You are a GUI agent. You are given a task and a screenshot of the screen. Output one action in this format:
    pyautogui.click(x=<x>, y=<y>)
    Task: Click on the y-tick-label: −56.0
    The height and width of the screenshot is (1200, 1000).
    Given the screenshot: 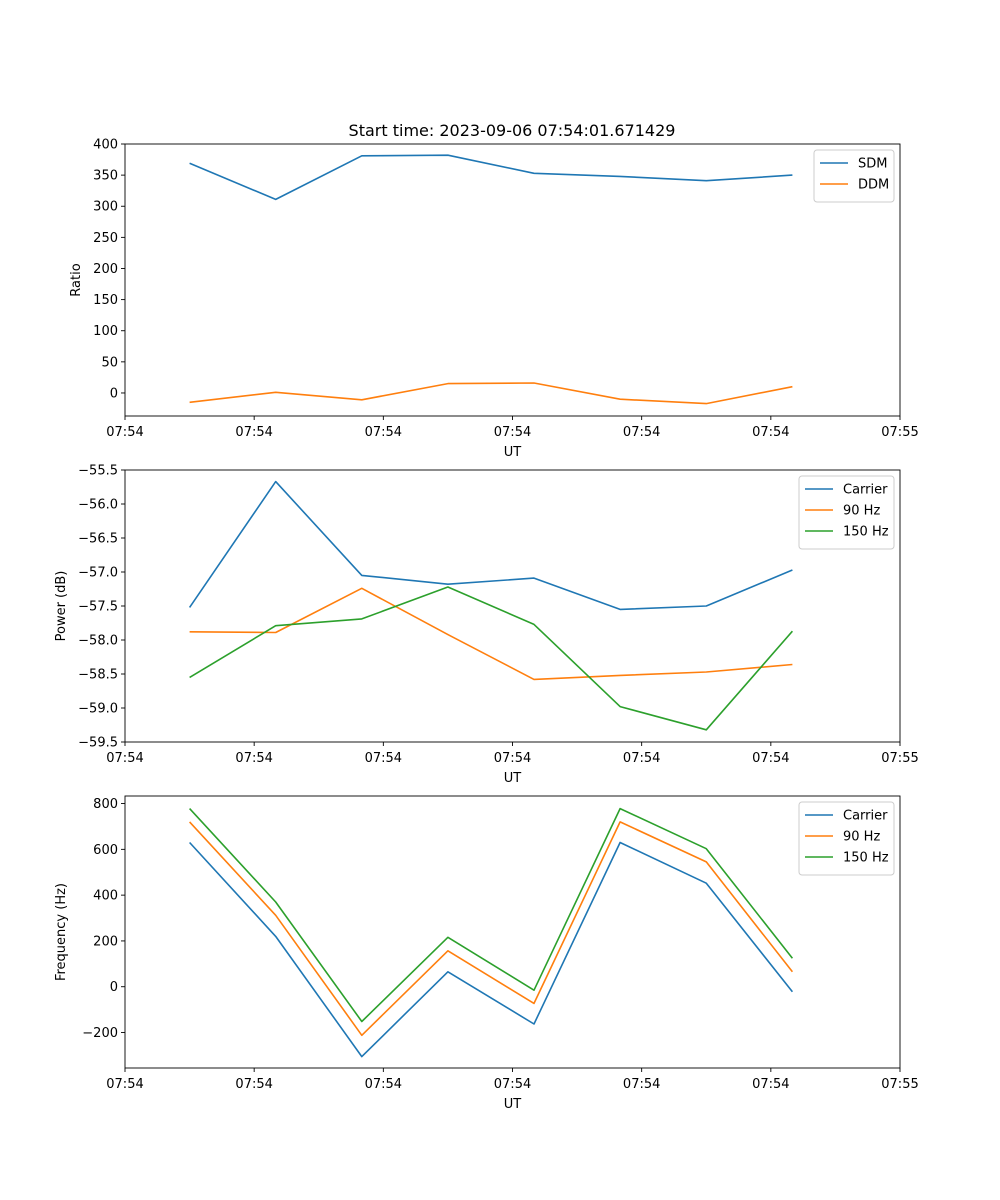 What is the action you would take?
    pyautogui.click(x=98, y=505)
    